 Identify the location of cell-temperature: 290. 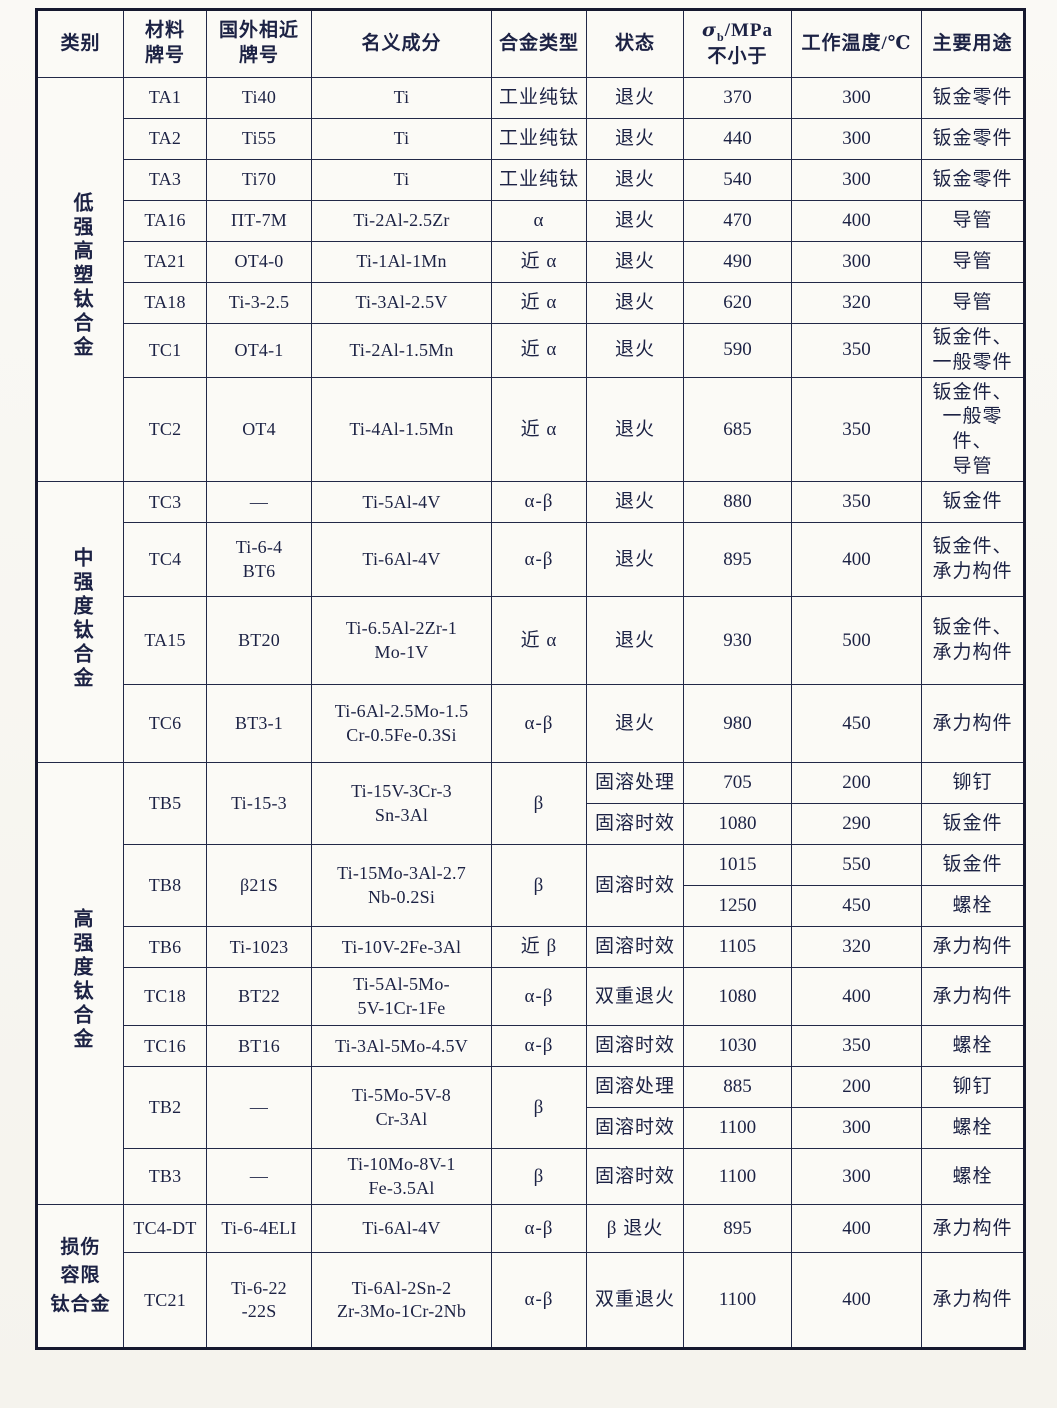
(856, 824).